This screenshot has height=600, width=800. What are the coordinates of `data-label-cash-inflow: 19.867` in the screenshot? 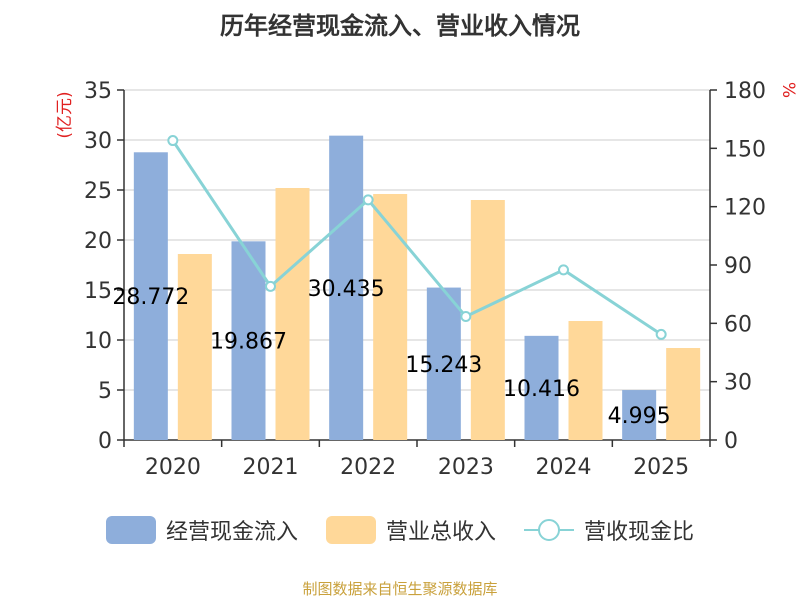 It's located at (248, 342).